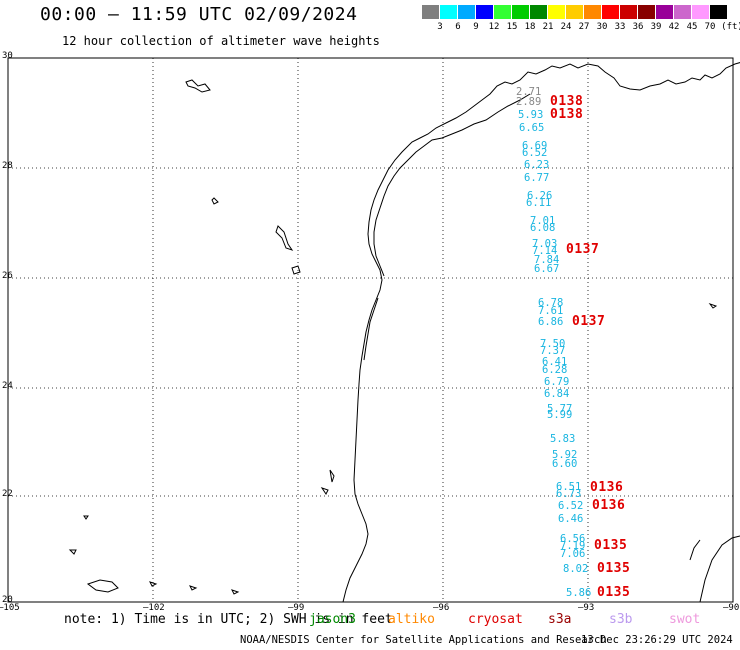 The height and width of the screenshot is (650, 740). Describe the element at coordinates (543, 221) in the screenshot. I see `wave-height-label: 7.01` at that location.